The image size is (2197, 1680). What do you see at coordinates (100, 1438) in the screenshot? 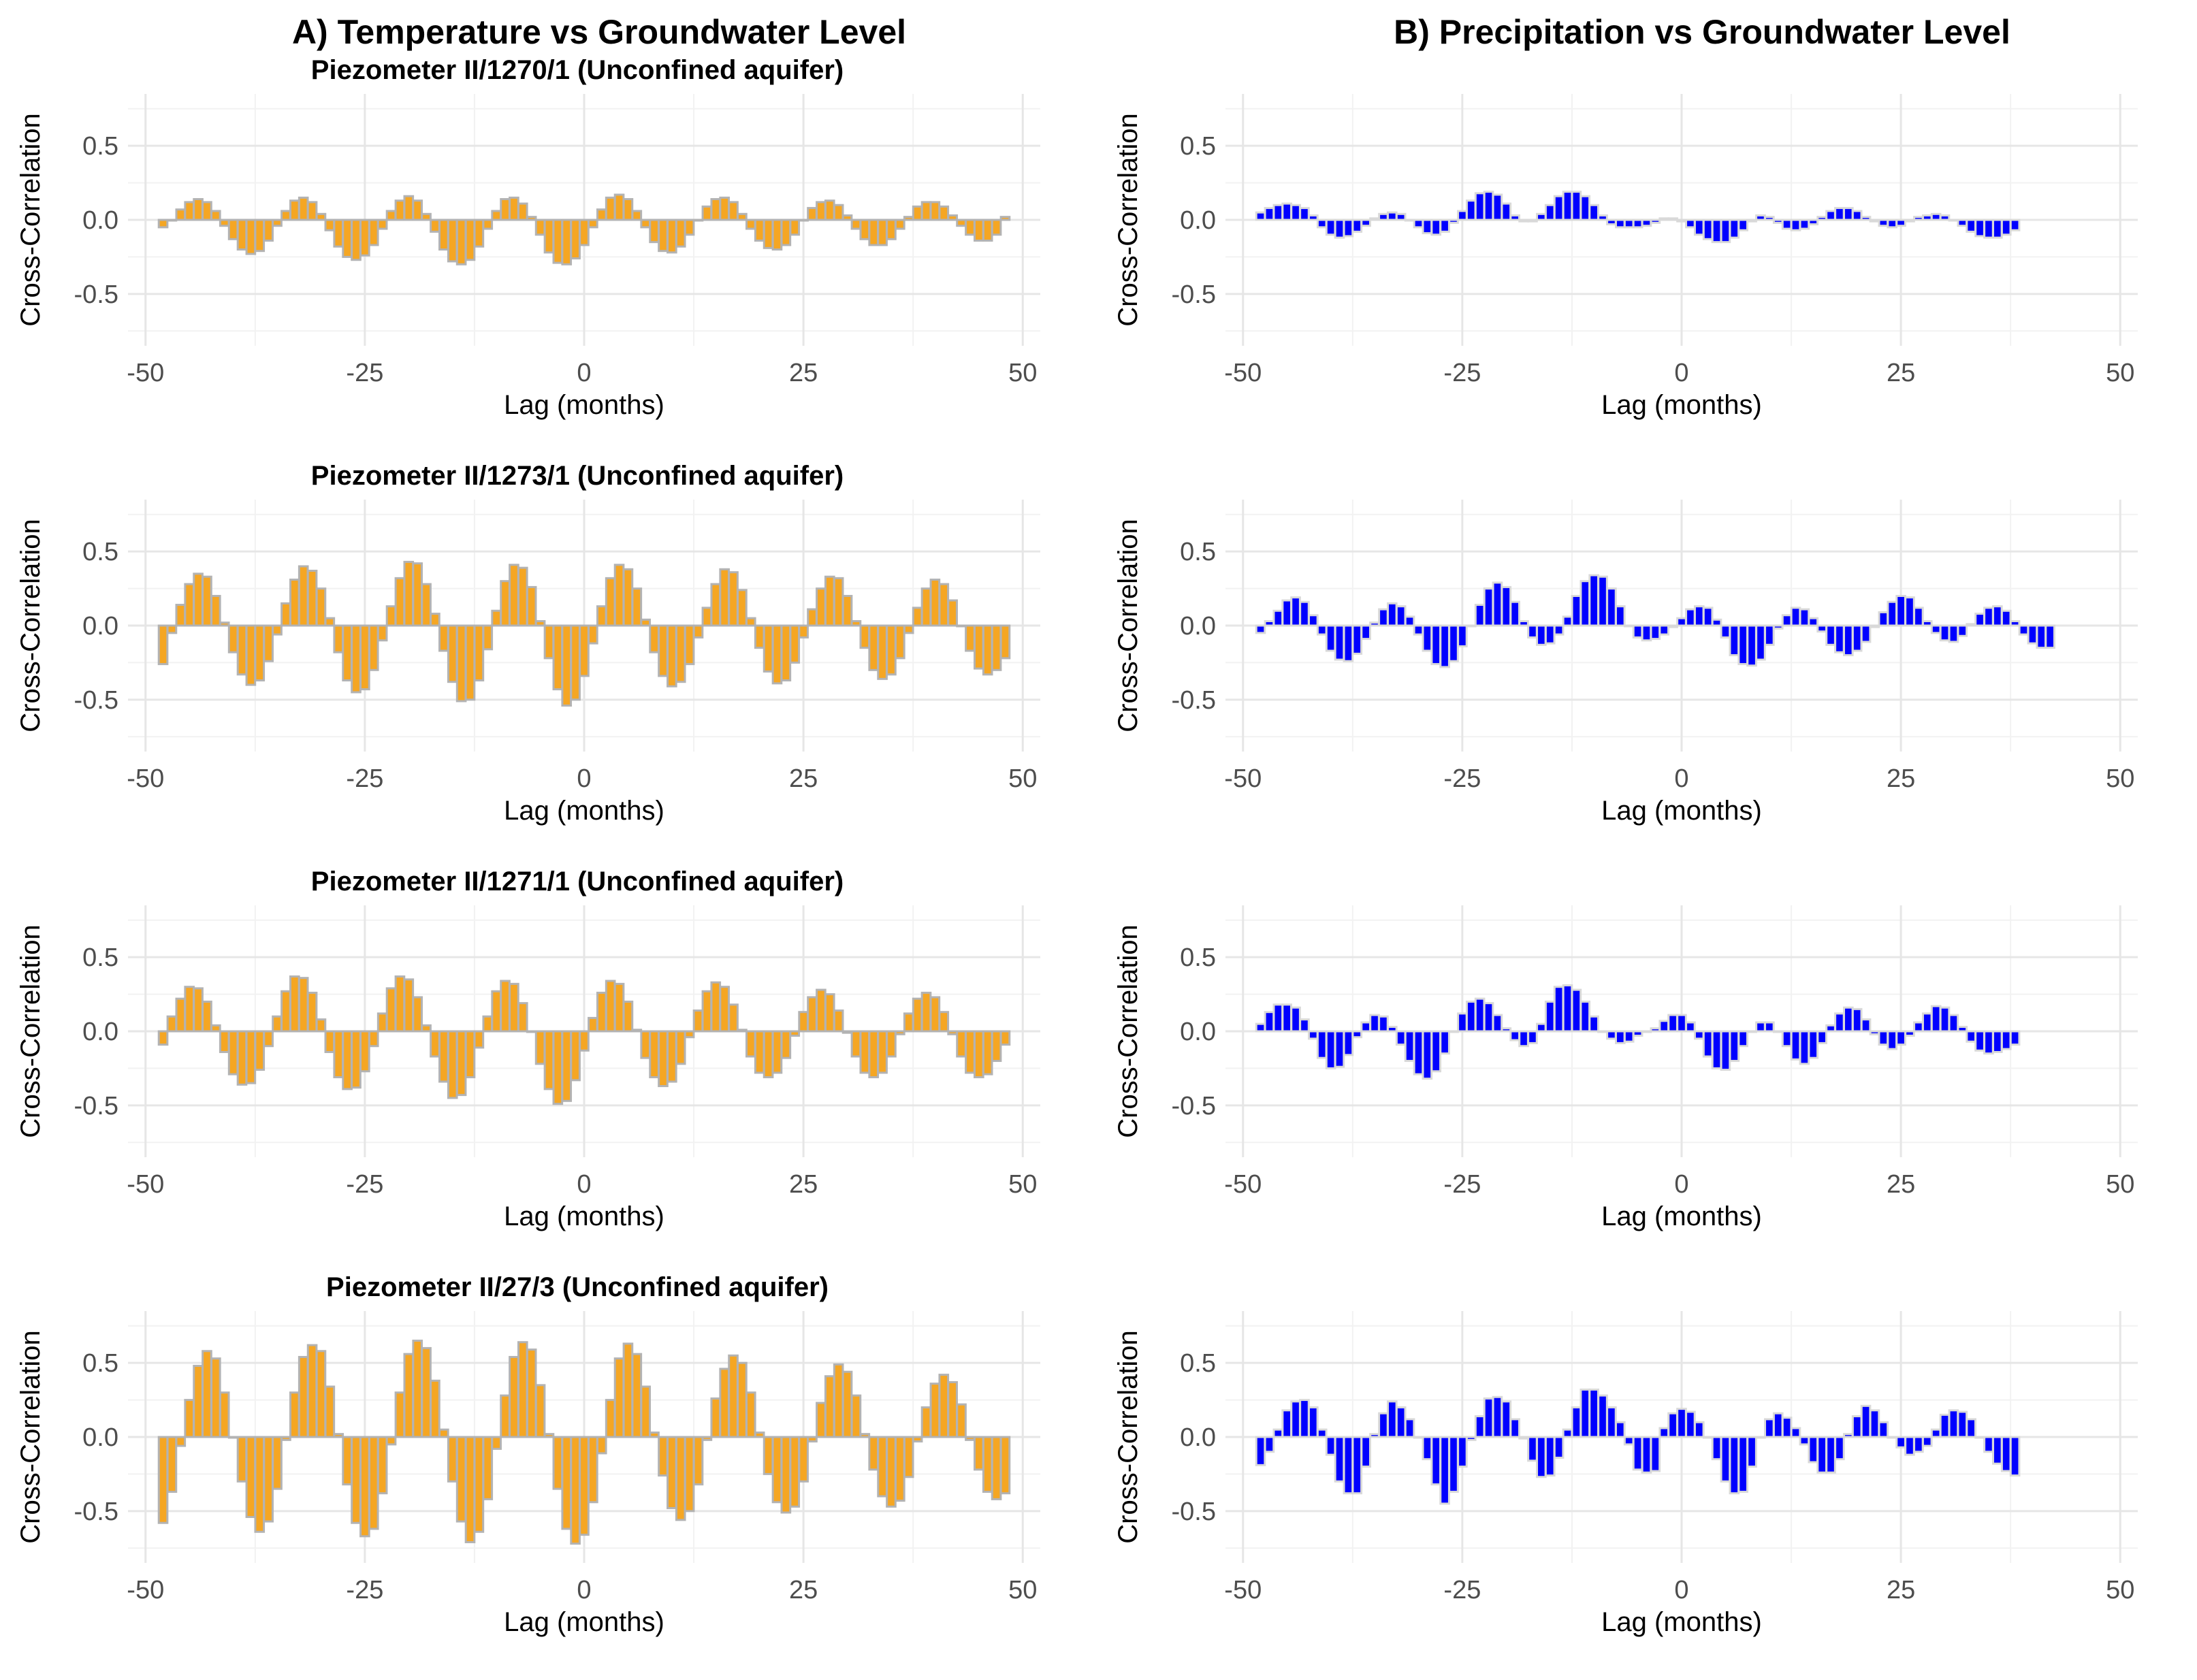
I see `panel-a-4-ytick-label: 0.0` at bounding box center [100, 1438].